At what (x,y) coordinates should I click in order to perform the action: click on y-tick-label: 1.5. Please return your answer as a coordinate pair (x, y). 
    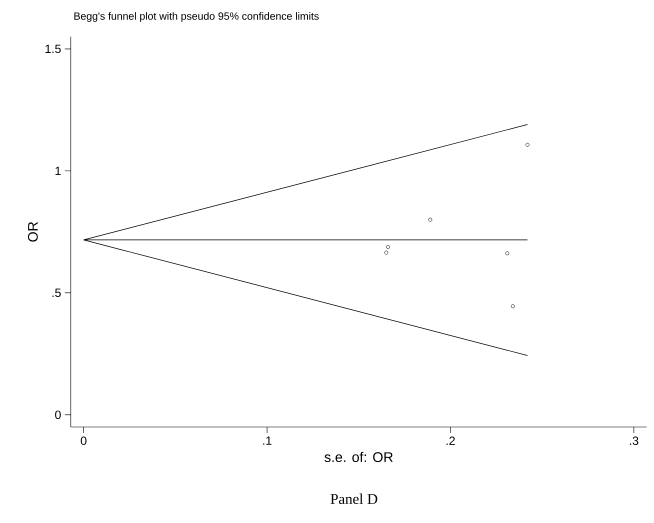
    Looking at the image, I should click on (53, 49).